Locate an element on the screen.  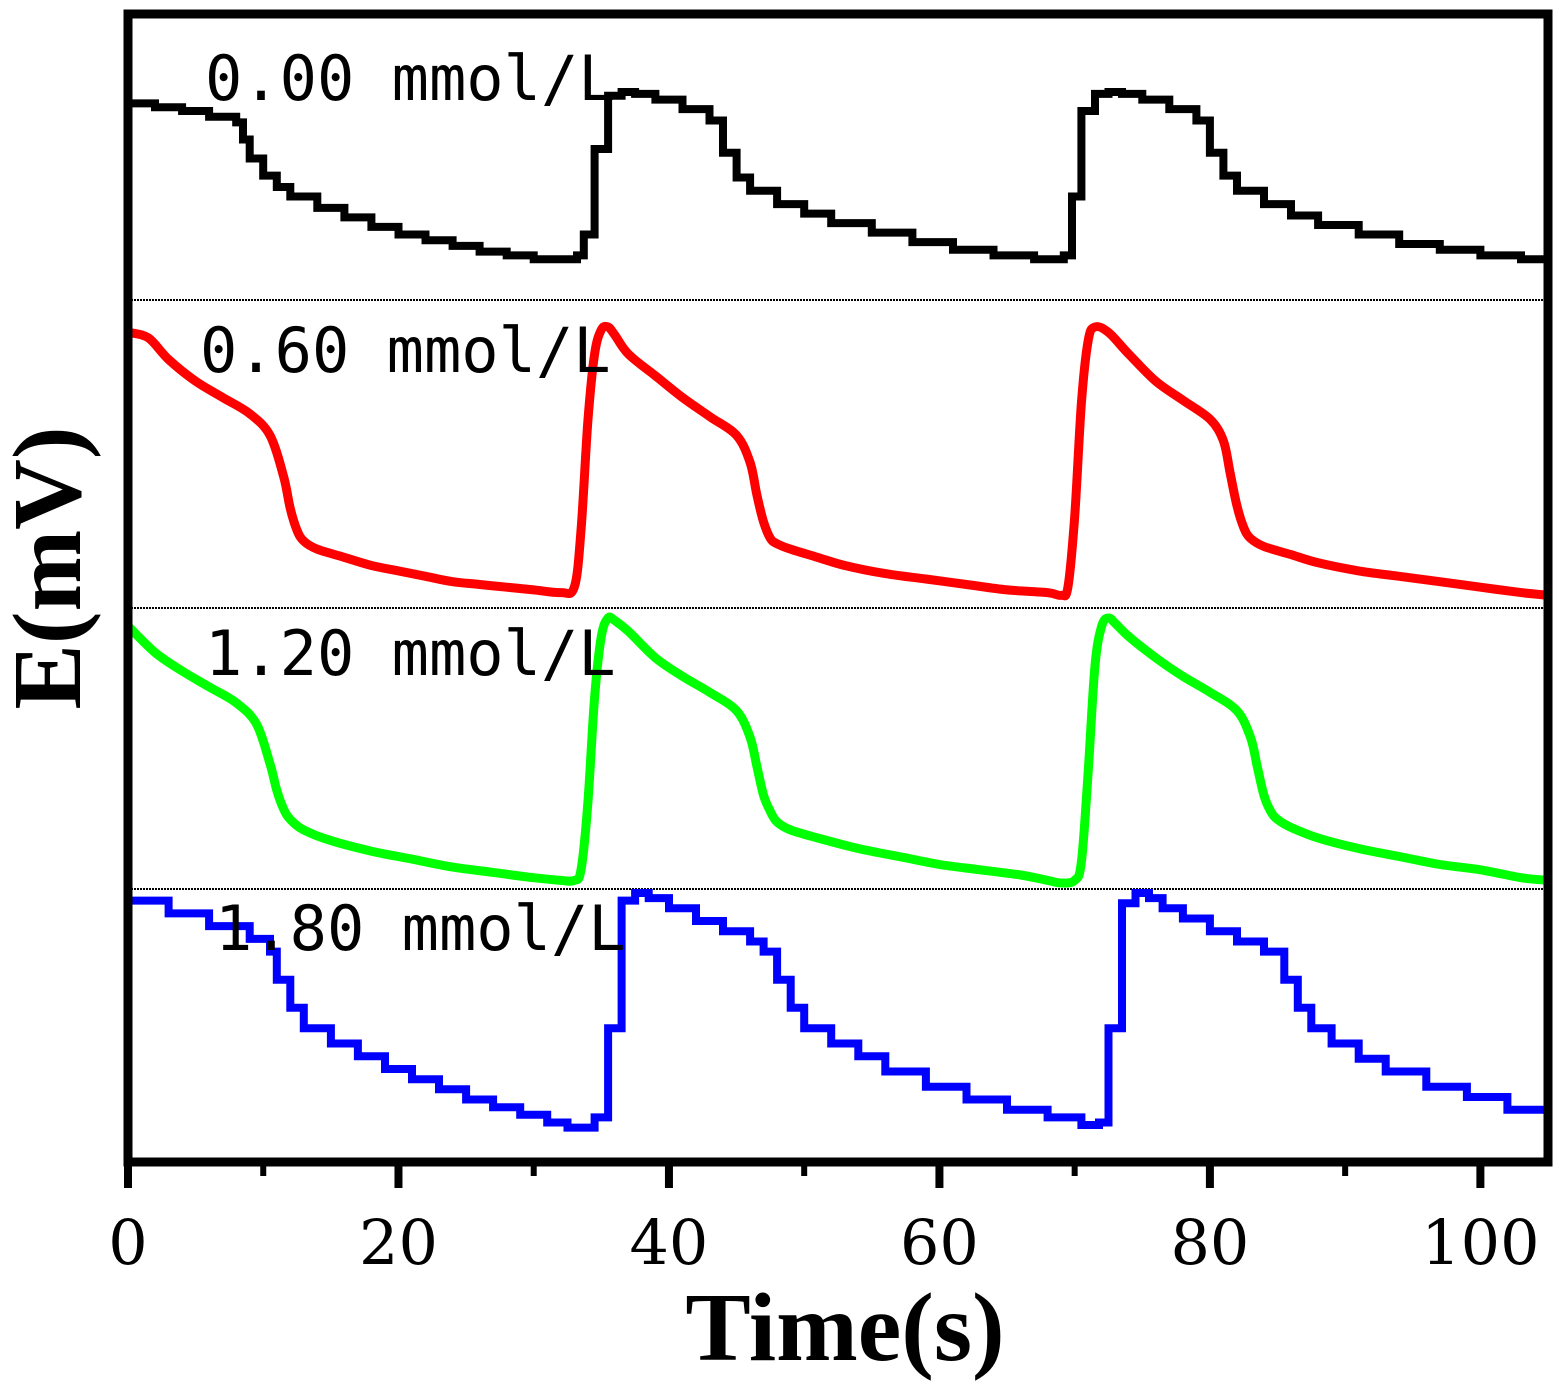
x-ticks: 0 20 40 60 80 100 is located at coordinates (824, 1220).